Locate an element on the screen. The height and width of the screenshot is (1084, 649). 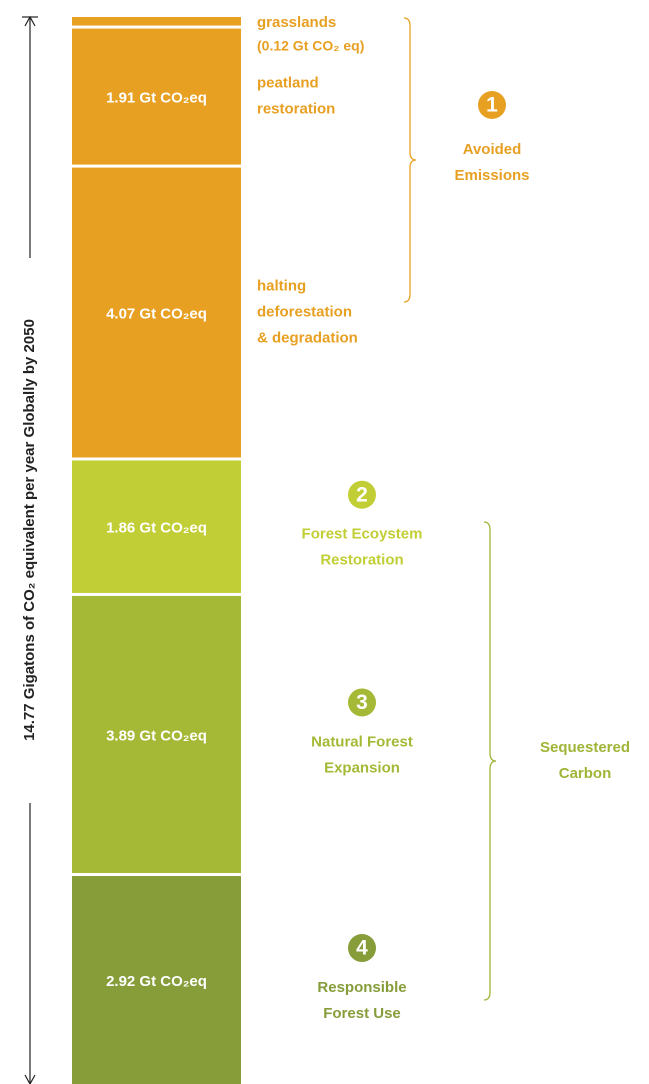
group-name: Sequestered is located at coordinates (585, 747).